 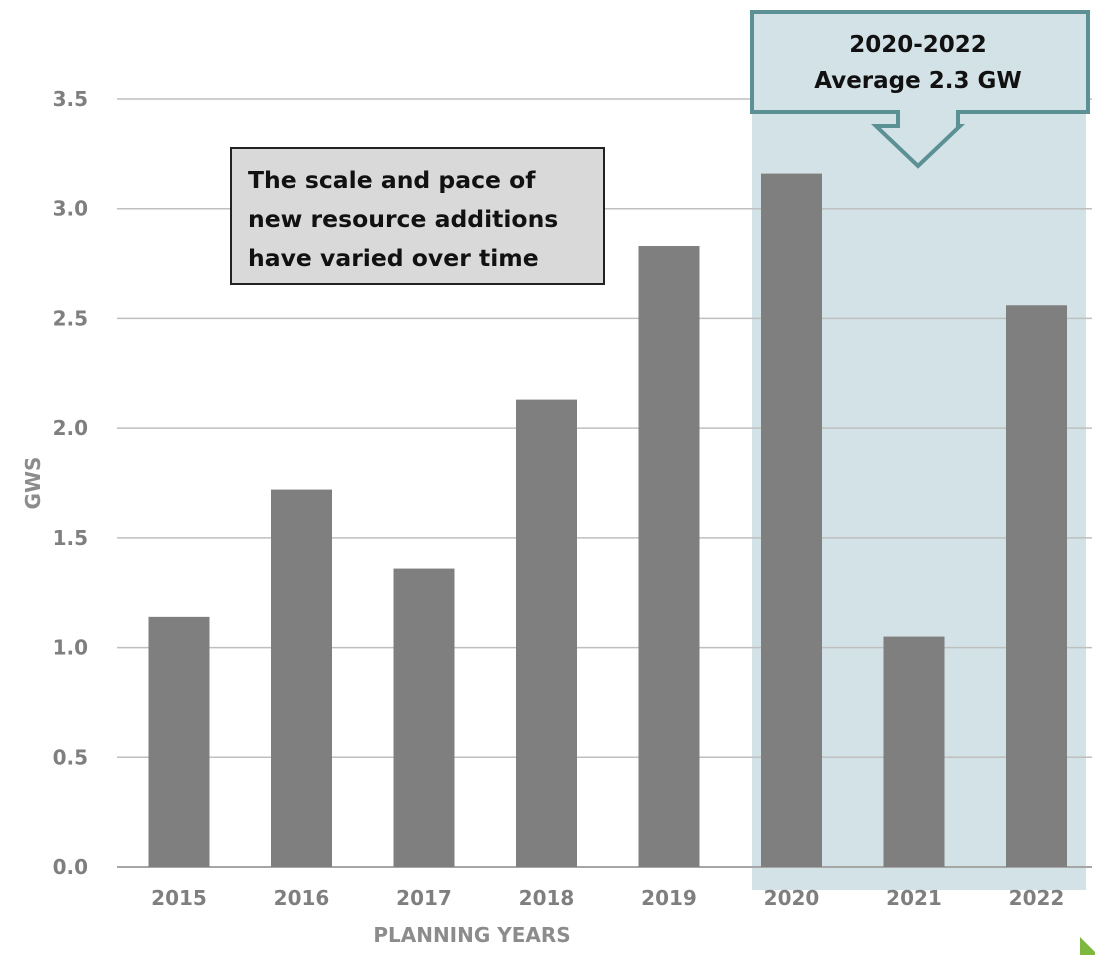 What do you see at coordinates (914, 751) in the screenshot?
I see `bar-2021` at bounding box center [914, 751].